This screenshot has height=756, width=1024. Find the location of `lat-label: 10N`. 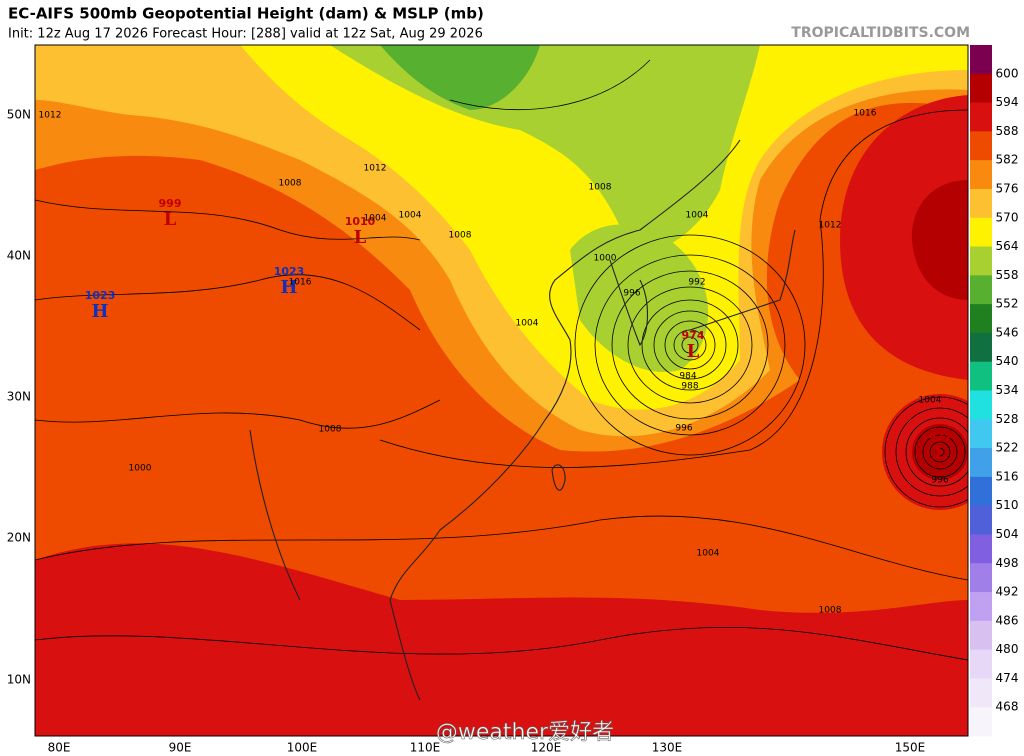

lat-label: 10N is located at coordinates (19, 680).